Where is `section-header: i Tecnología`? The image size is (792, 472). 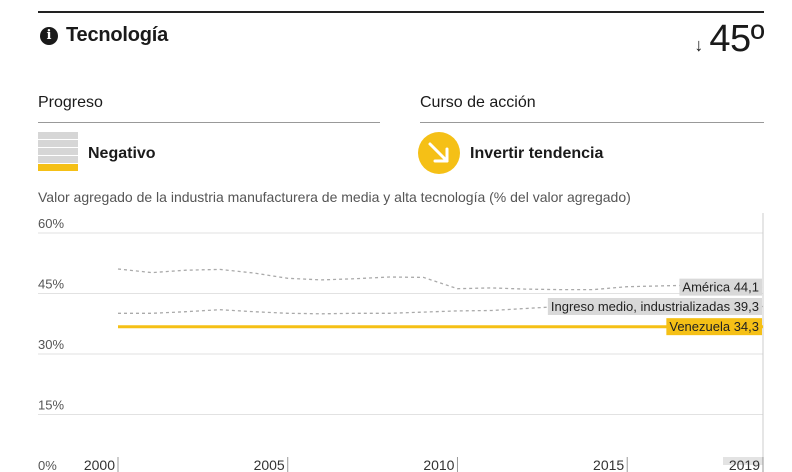
section-header: i Tecnología is located at coordinates (104, 35).